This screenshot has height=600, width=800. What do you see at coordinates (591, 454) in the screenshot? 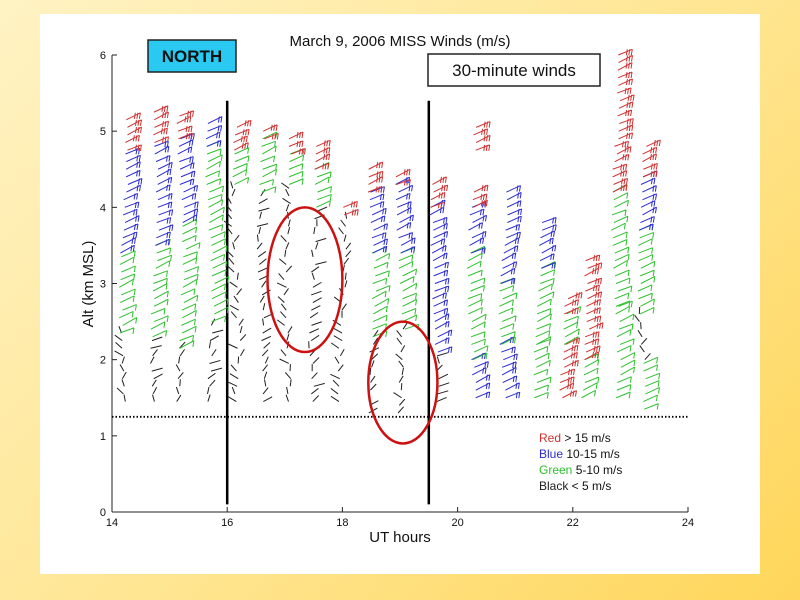
I see `legend-blue-desc: 10-15 m/s` at bounding box center [591, 454].